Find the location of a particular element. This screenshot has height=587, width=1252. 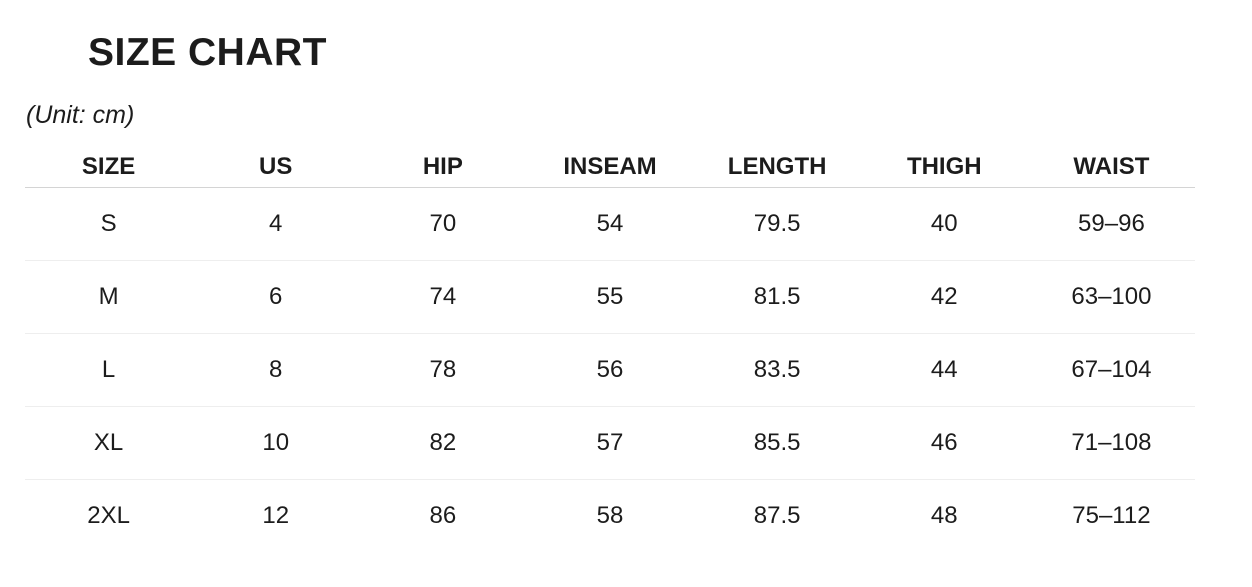

value-cell: 75–112 is located at coordinates (1111, 515).